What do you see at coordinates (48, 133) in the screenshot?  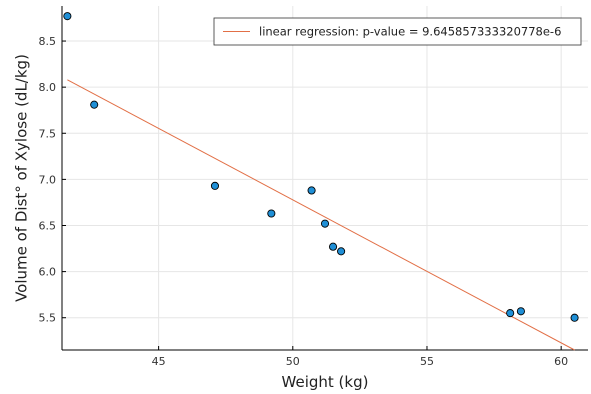 I see `y-tick-label: 7.5` at bounding box center [48, 133].